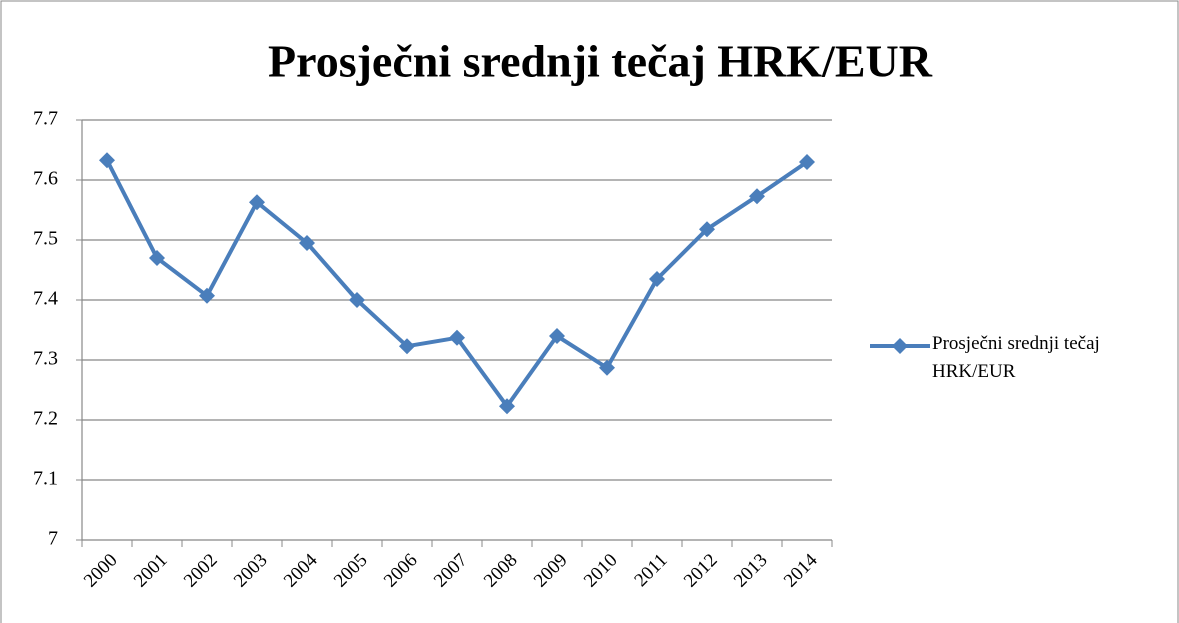 This screenshot has height=623, width=1179. What do you see at coordinates (1016, 357) in the screenshot?
I see `legend-label: Prosječni srednji tečaj HRK/EUR` at bounding box center [1016, 357].